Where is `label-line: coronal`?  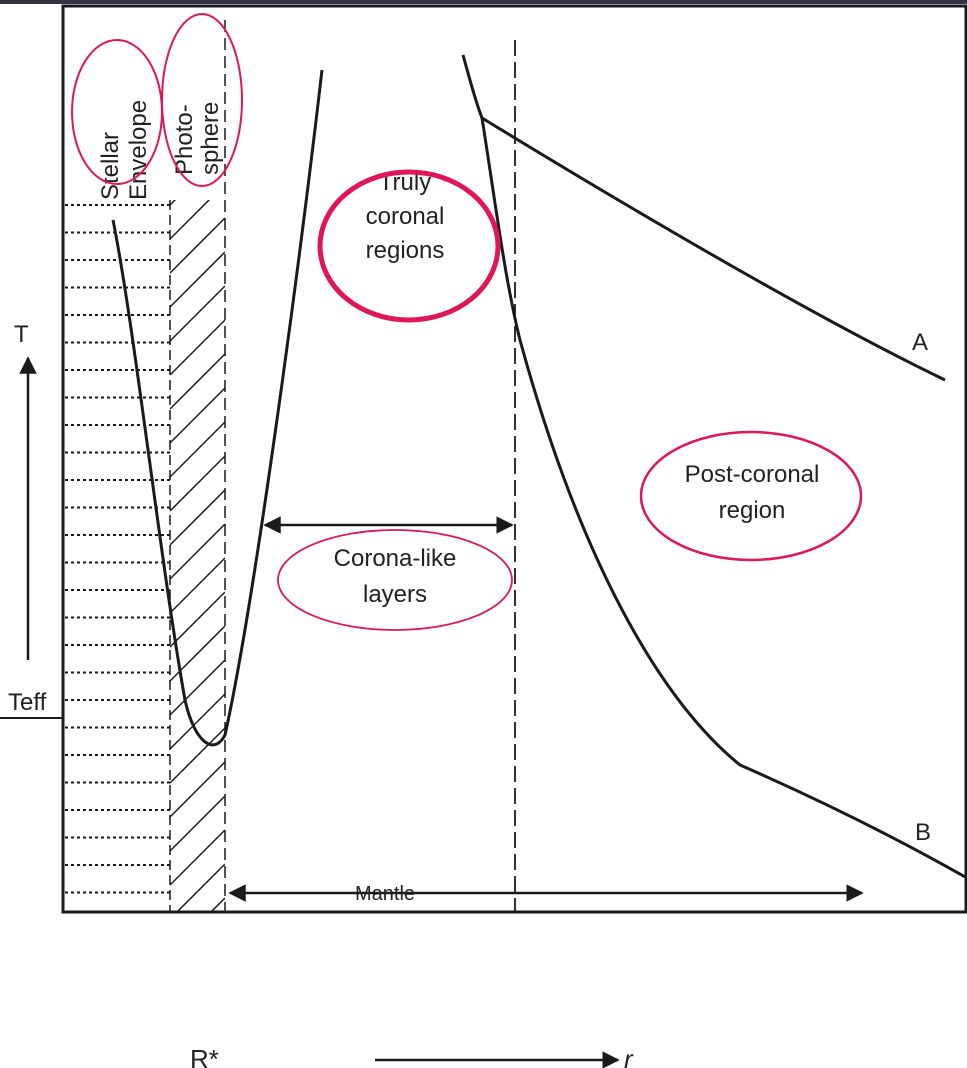
label-line: coronal is located at coordinates (405, 216).